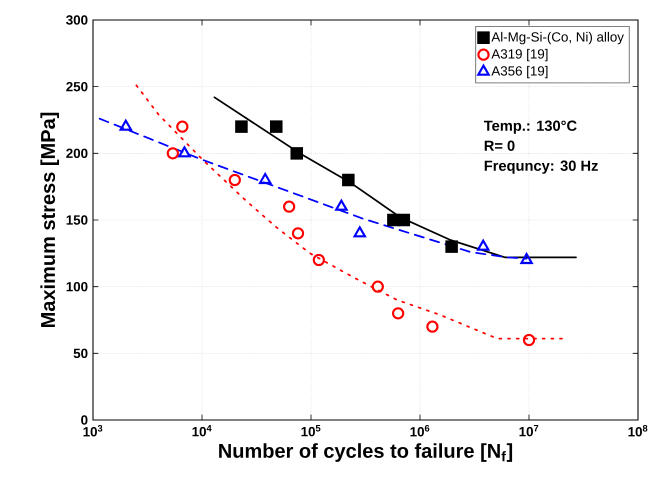 Image resolution: width=649 pixels, height=496 pixels. I want to click on legend-label: A319 [19], so click(519, 55).